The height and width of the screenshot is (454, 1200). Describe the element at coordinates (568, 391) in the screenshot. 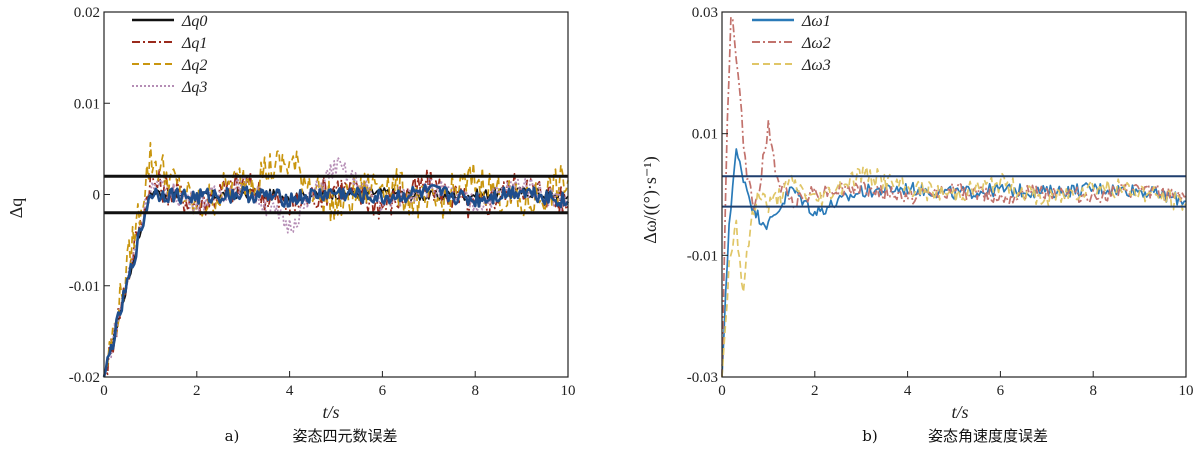

I see `panel-a-x-tick-label: 10` at that location.